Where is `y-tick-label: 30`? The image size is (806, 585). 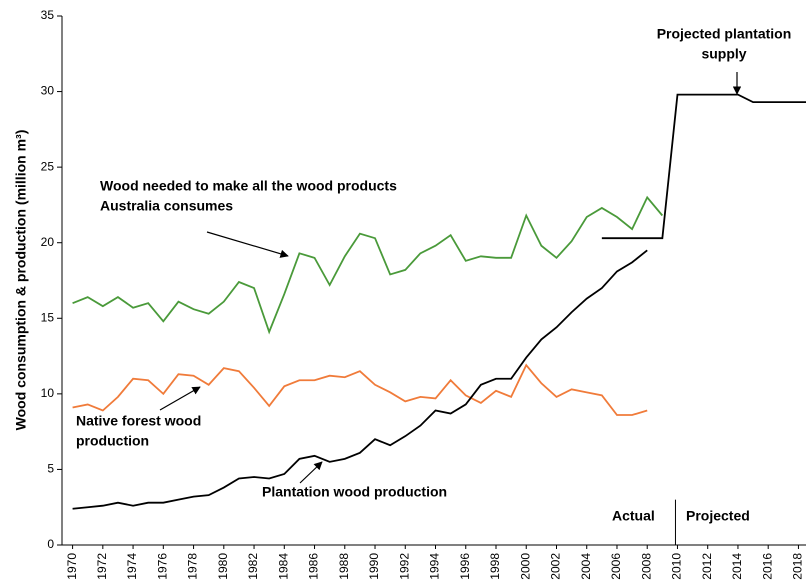 y-tick-label: 30 is located at coordinates (48, 91).